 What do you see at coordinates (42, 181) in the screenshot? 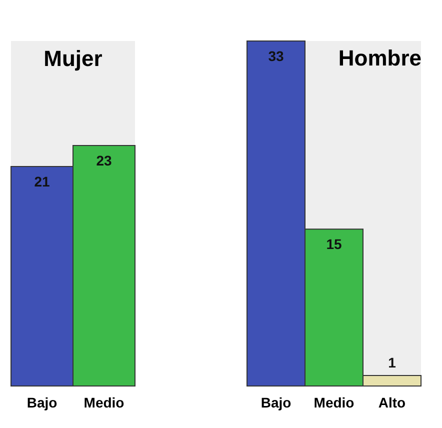
I see `data-label: 21` at bounding box center [42, 181].